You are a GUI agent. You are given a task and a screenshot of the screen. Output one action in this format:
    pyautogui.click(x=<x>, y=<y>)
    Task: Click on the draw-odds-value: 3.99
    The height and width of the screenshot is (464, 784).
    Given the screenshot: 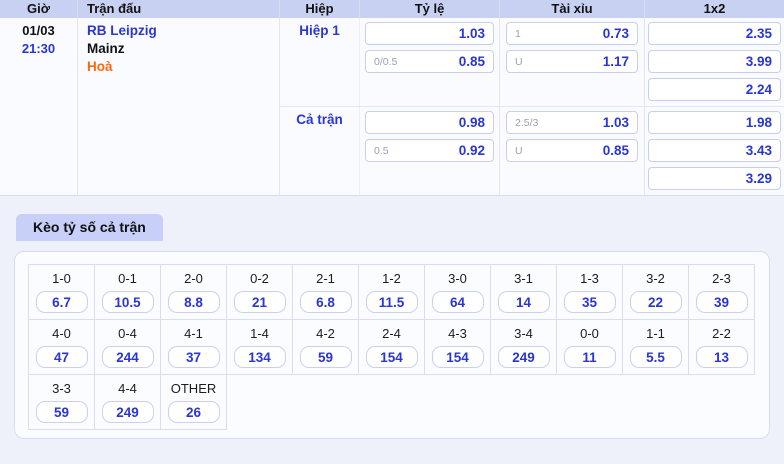 What is the action you would take?
    pyautogui.click(x=758, y=61)
    